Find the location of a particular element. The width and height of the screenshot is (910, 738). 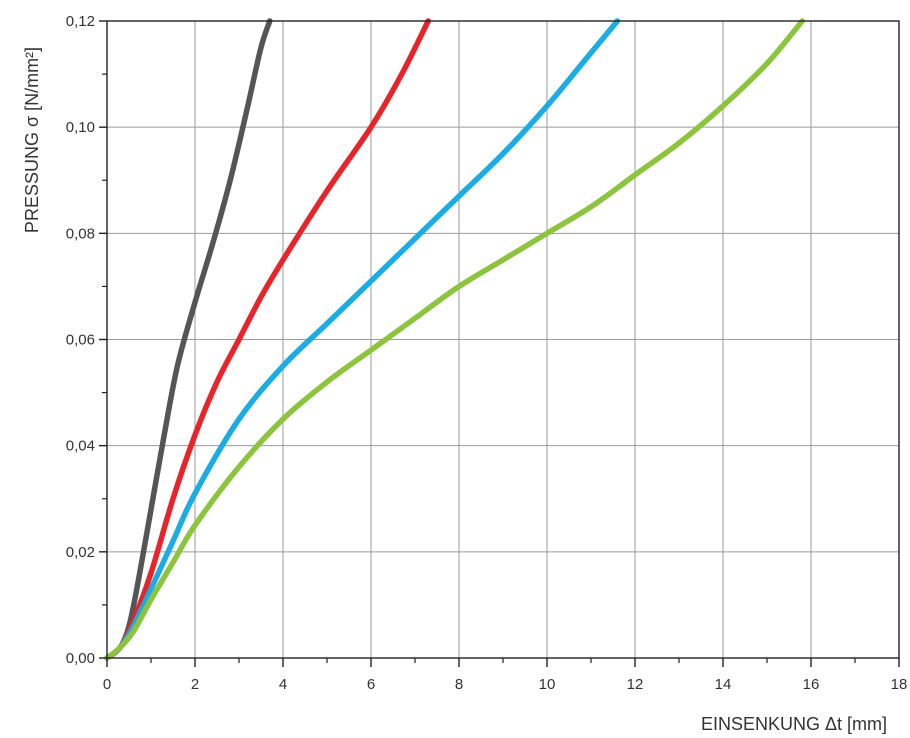

y-tick-label: 0,12 is located at coordinates (80, 21).